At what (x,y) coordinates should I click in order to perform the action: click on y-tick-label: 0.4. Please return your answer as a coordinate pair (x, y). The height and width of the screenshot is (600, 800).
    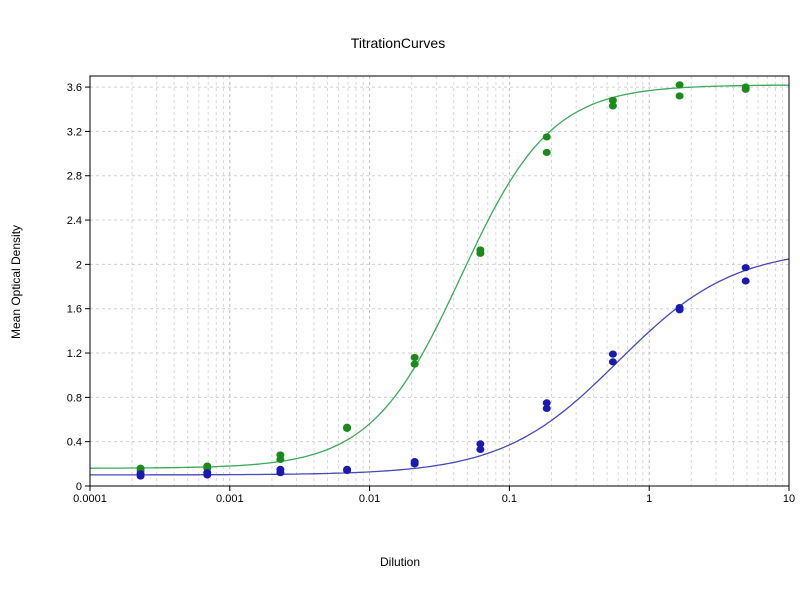
    Looking at the image, I should click on (74, 443).